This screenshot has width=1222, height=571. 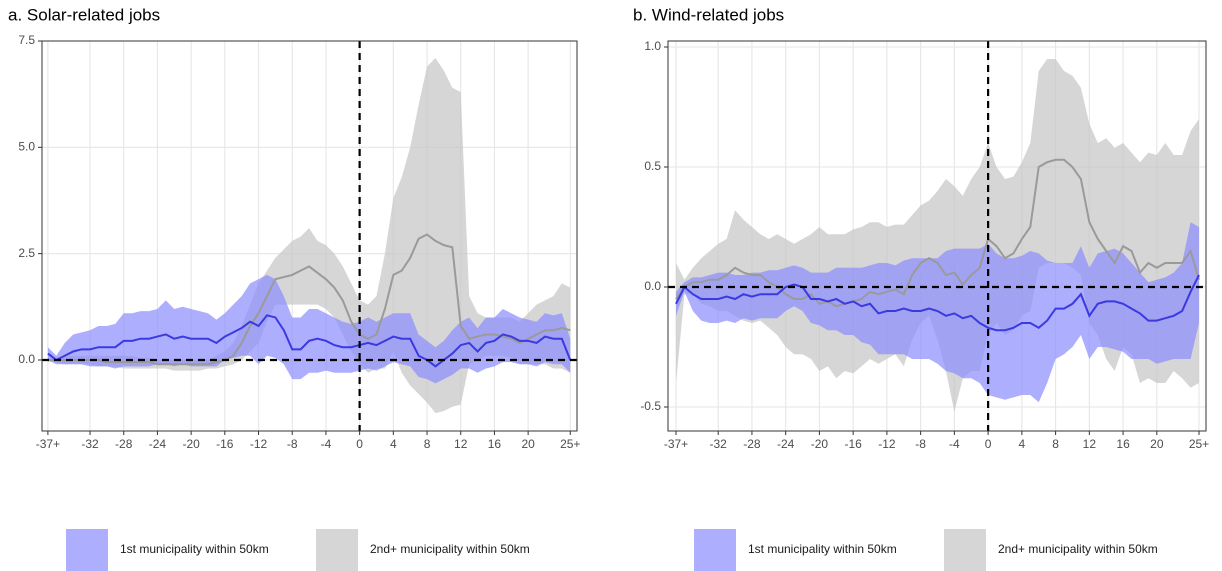 What do you see at coordinates (650, 406) in the screenshot?
I see `y-tick-label: -0.5` at bounding box center [650, 406].